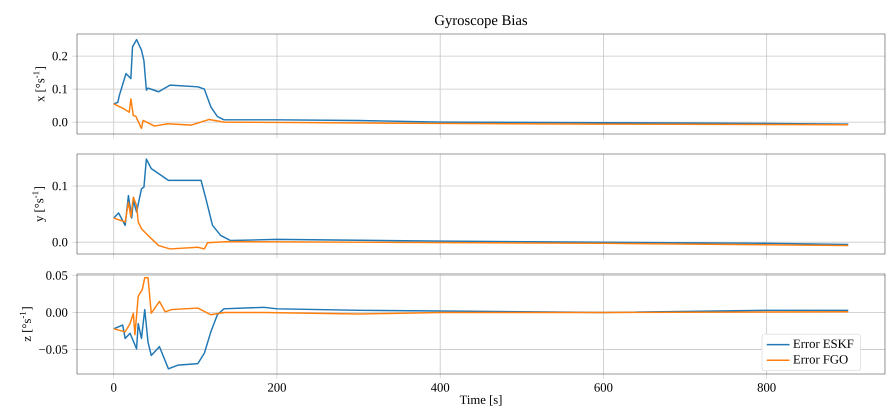 Image resolution: width=888 pixels, height=419 pixels. Describe the element at coordinates (39, 84) in the screenshot. I see `y-axis-title: x [°s$^{-1}$]` at that location.